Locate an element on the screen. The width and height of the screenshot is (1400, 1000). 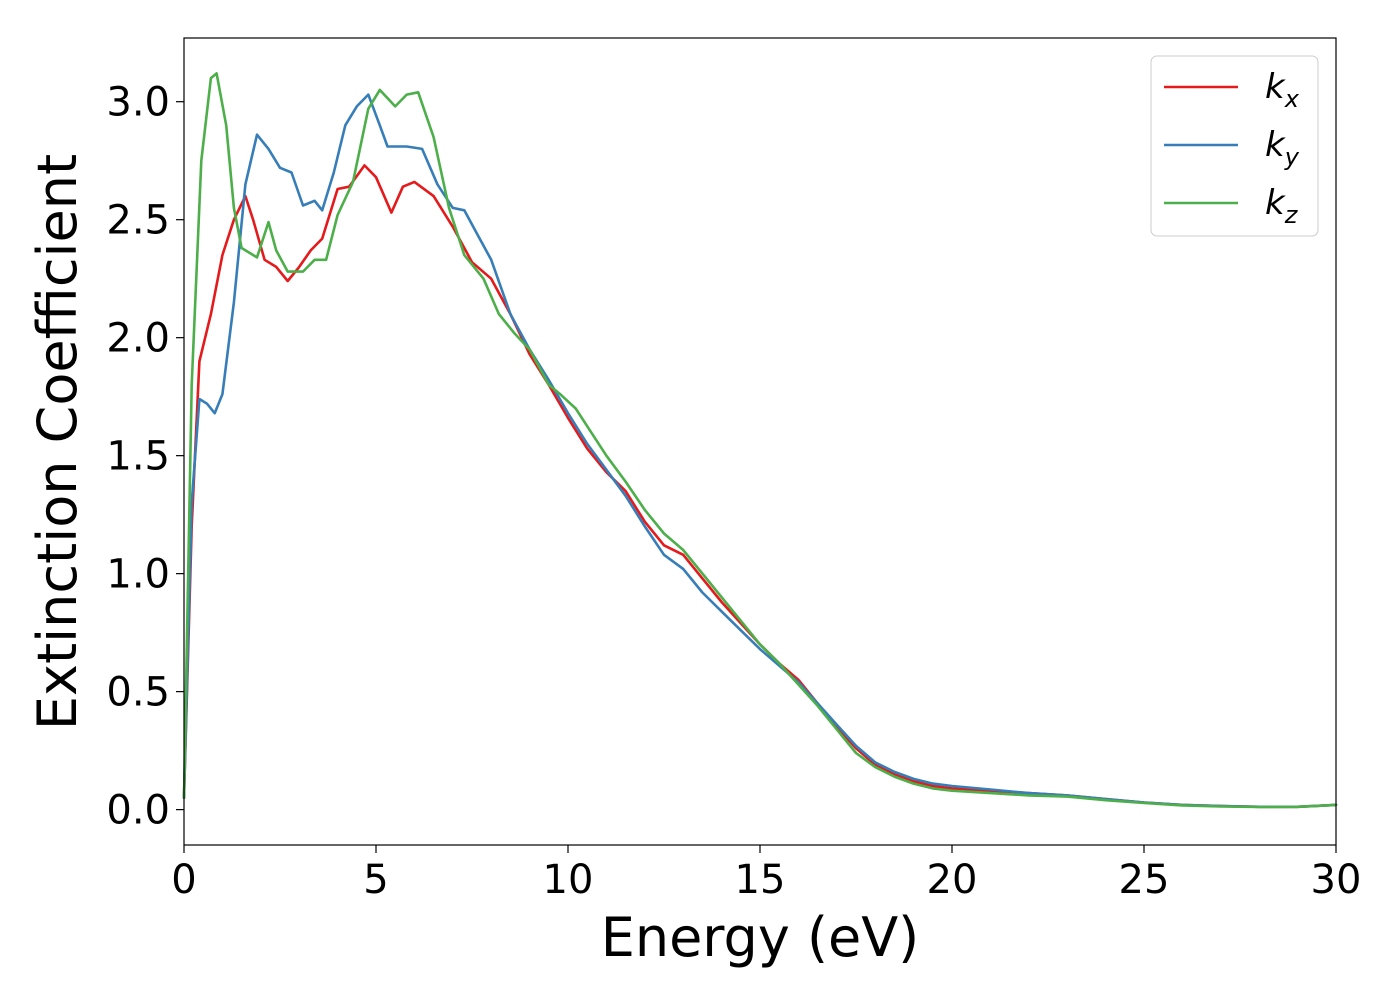
x-tick-label: 15 is located at coordinates (760, 880).